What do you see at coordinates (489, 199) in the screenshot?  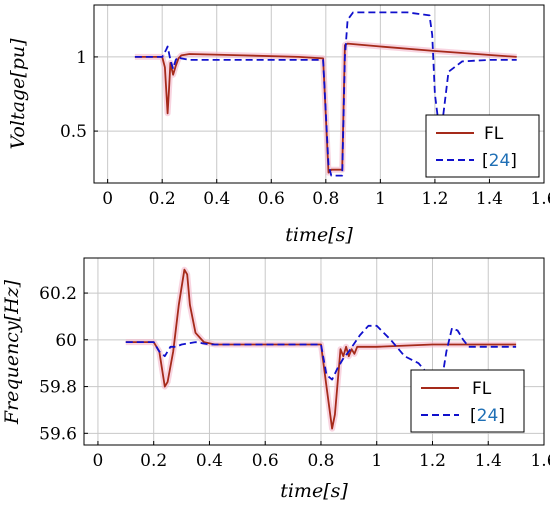 I see `voltage-x-tick-label: 1.4` at bounding box center [489, 199].